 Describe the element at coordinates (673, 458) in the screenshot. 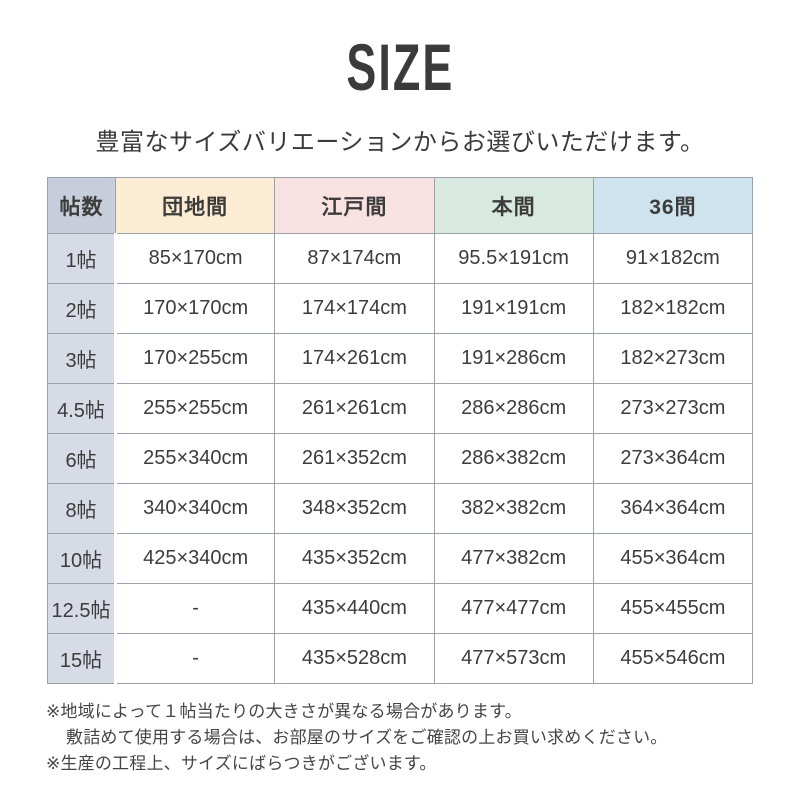

I see `table-cell: 273×364cm` at that location.